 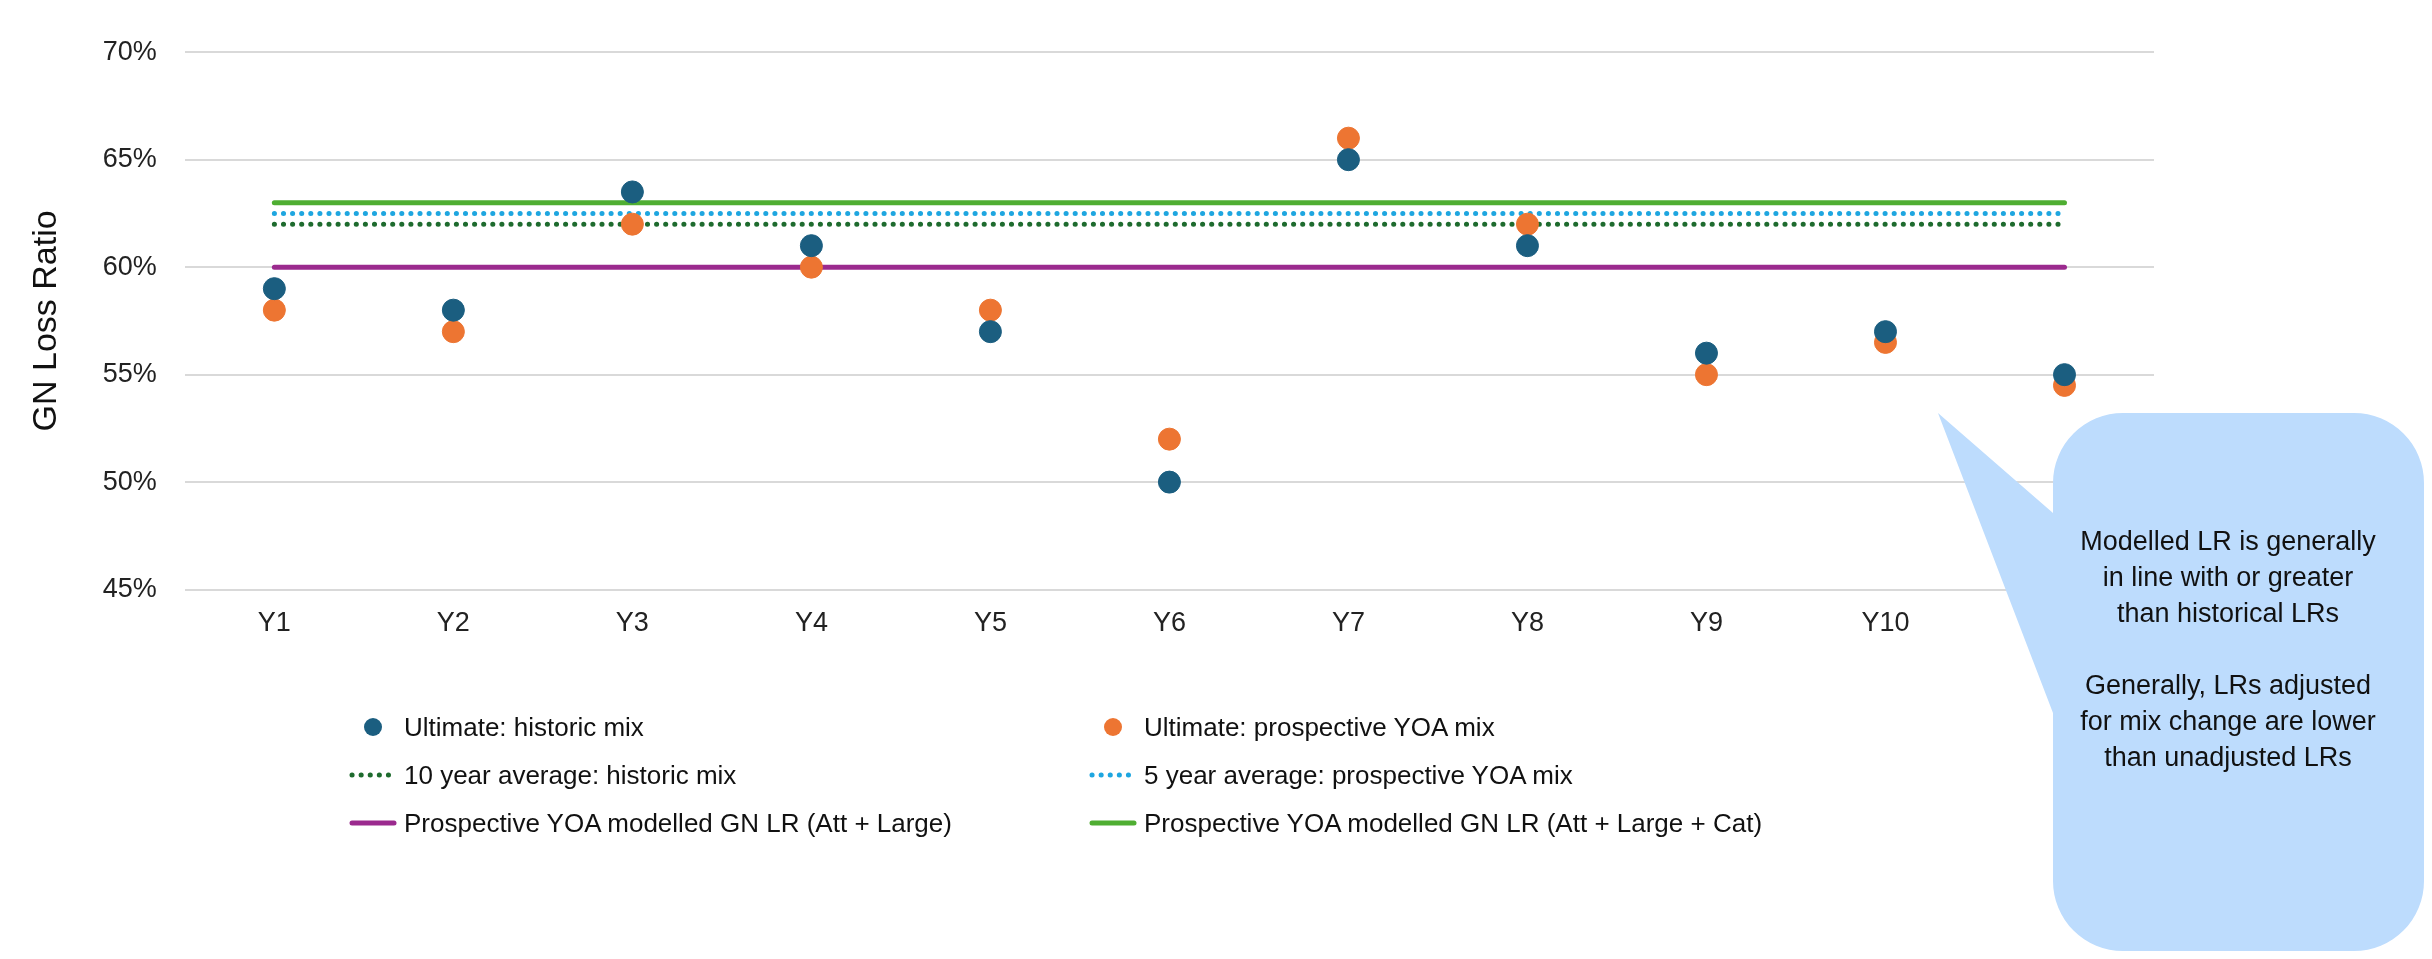 What do you see at coordinates (990, 622) in the screenshot?
I see `x-tick-label: Y5` at bounding box center [990, 622].